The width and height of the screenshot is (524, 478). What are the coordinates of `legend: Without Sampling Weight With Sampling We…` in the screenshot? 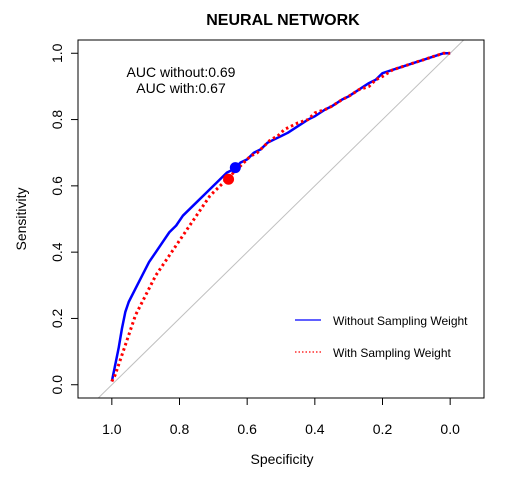 It's located at (381, 337).